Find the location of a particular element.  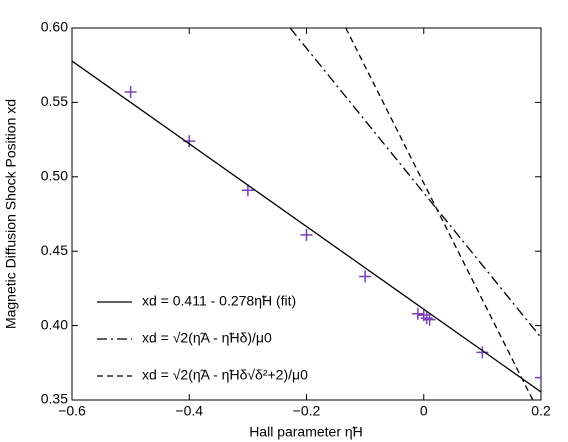

y-tick-label: 0.40 is located at coordinates (54, 324).